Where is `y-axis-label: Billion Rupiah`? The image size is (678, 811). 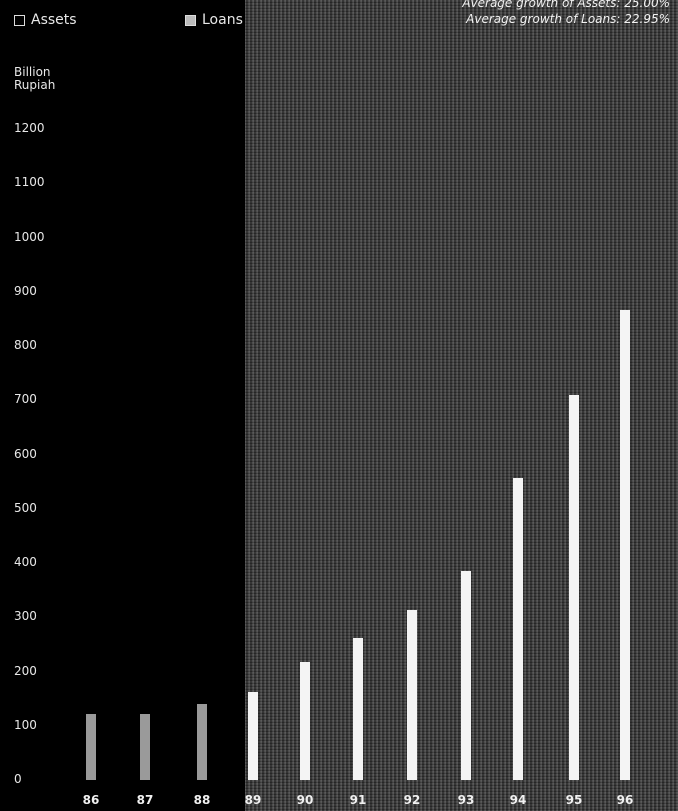 y-axis-label: Billion Rupiah is located at coordinates (35, 78).